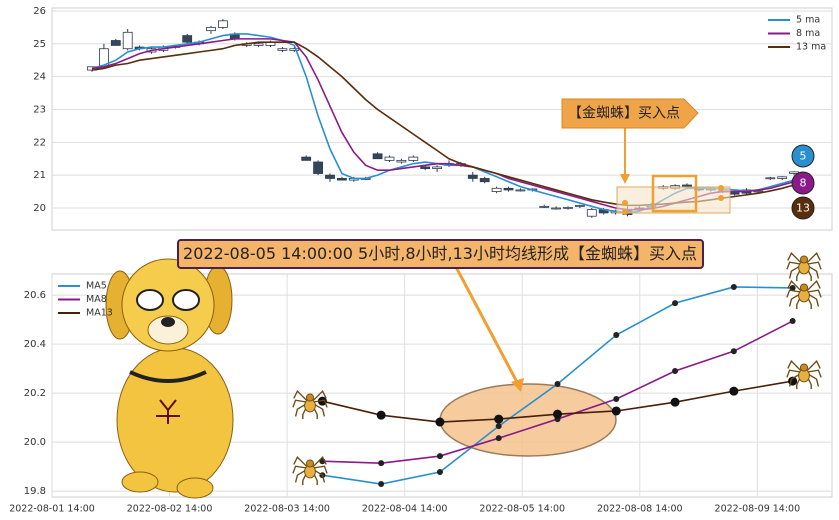 This screenshot has height=520, width=839. I want to click on y-tick-label: 20.2, so click(35, 393).